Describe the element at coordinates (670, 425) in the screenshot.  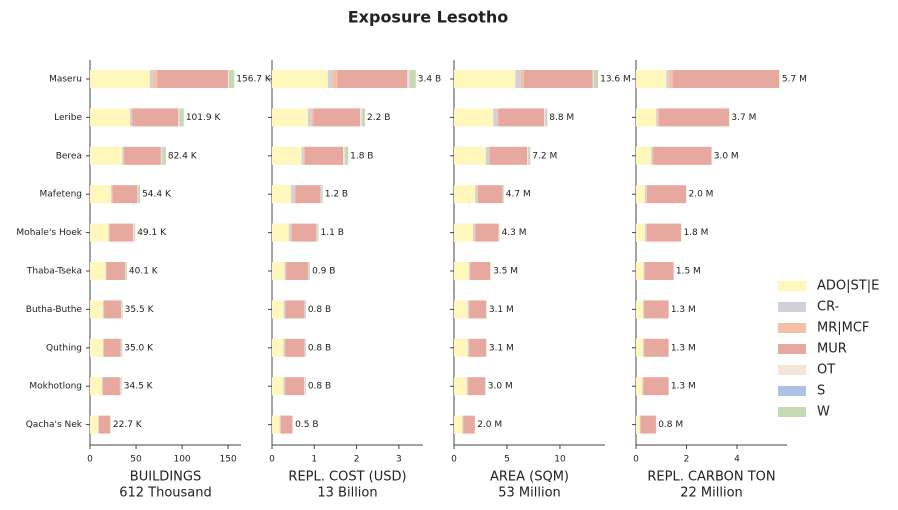
I see `total-label: 0.8 M` at that location.